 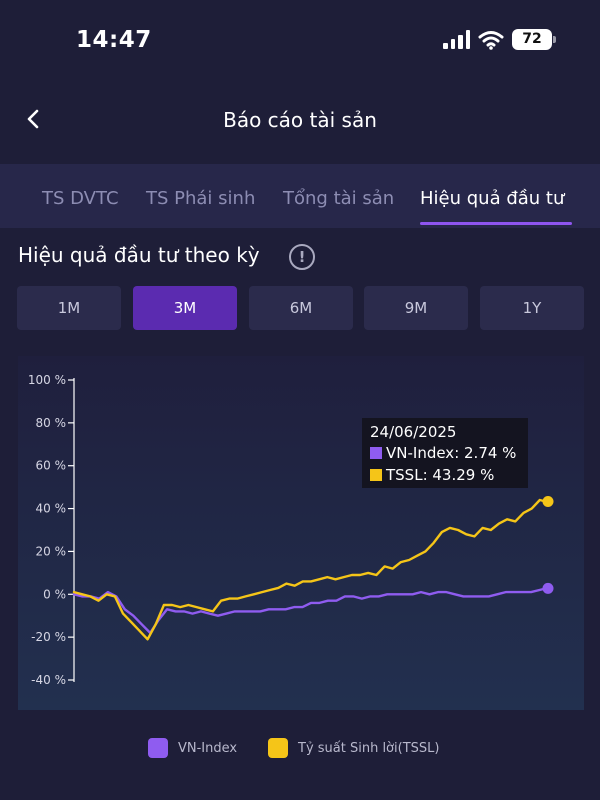 What do you see at coordinates (492, 198) in the screenshot?
I see `tab-hieu-qua-dau-tu: Hiệu quả đầu tư` at bounding box center [492, 198].